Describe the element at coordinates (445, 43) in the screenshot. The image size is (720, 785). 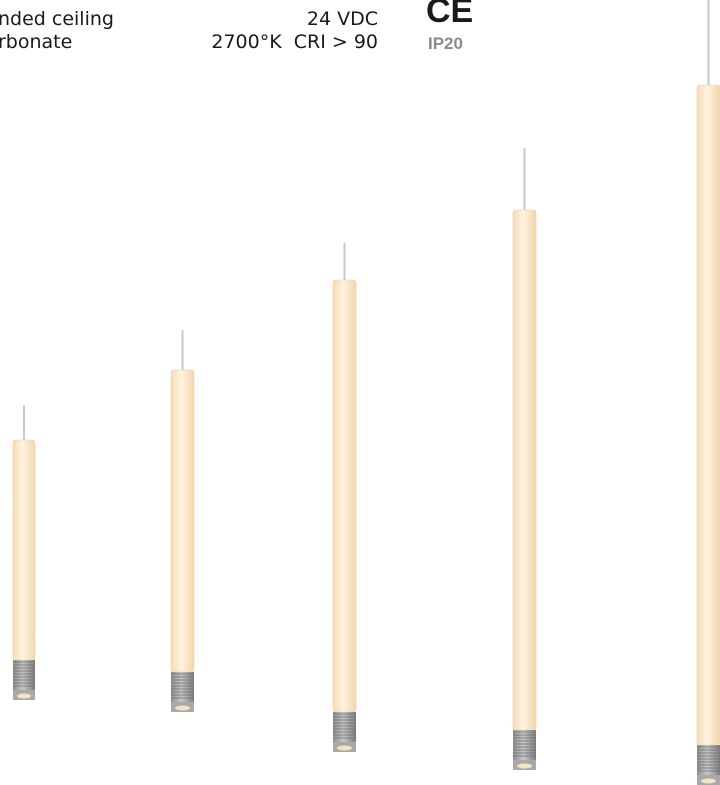
I see `ip-rating: IP20` at that location.